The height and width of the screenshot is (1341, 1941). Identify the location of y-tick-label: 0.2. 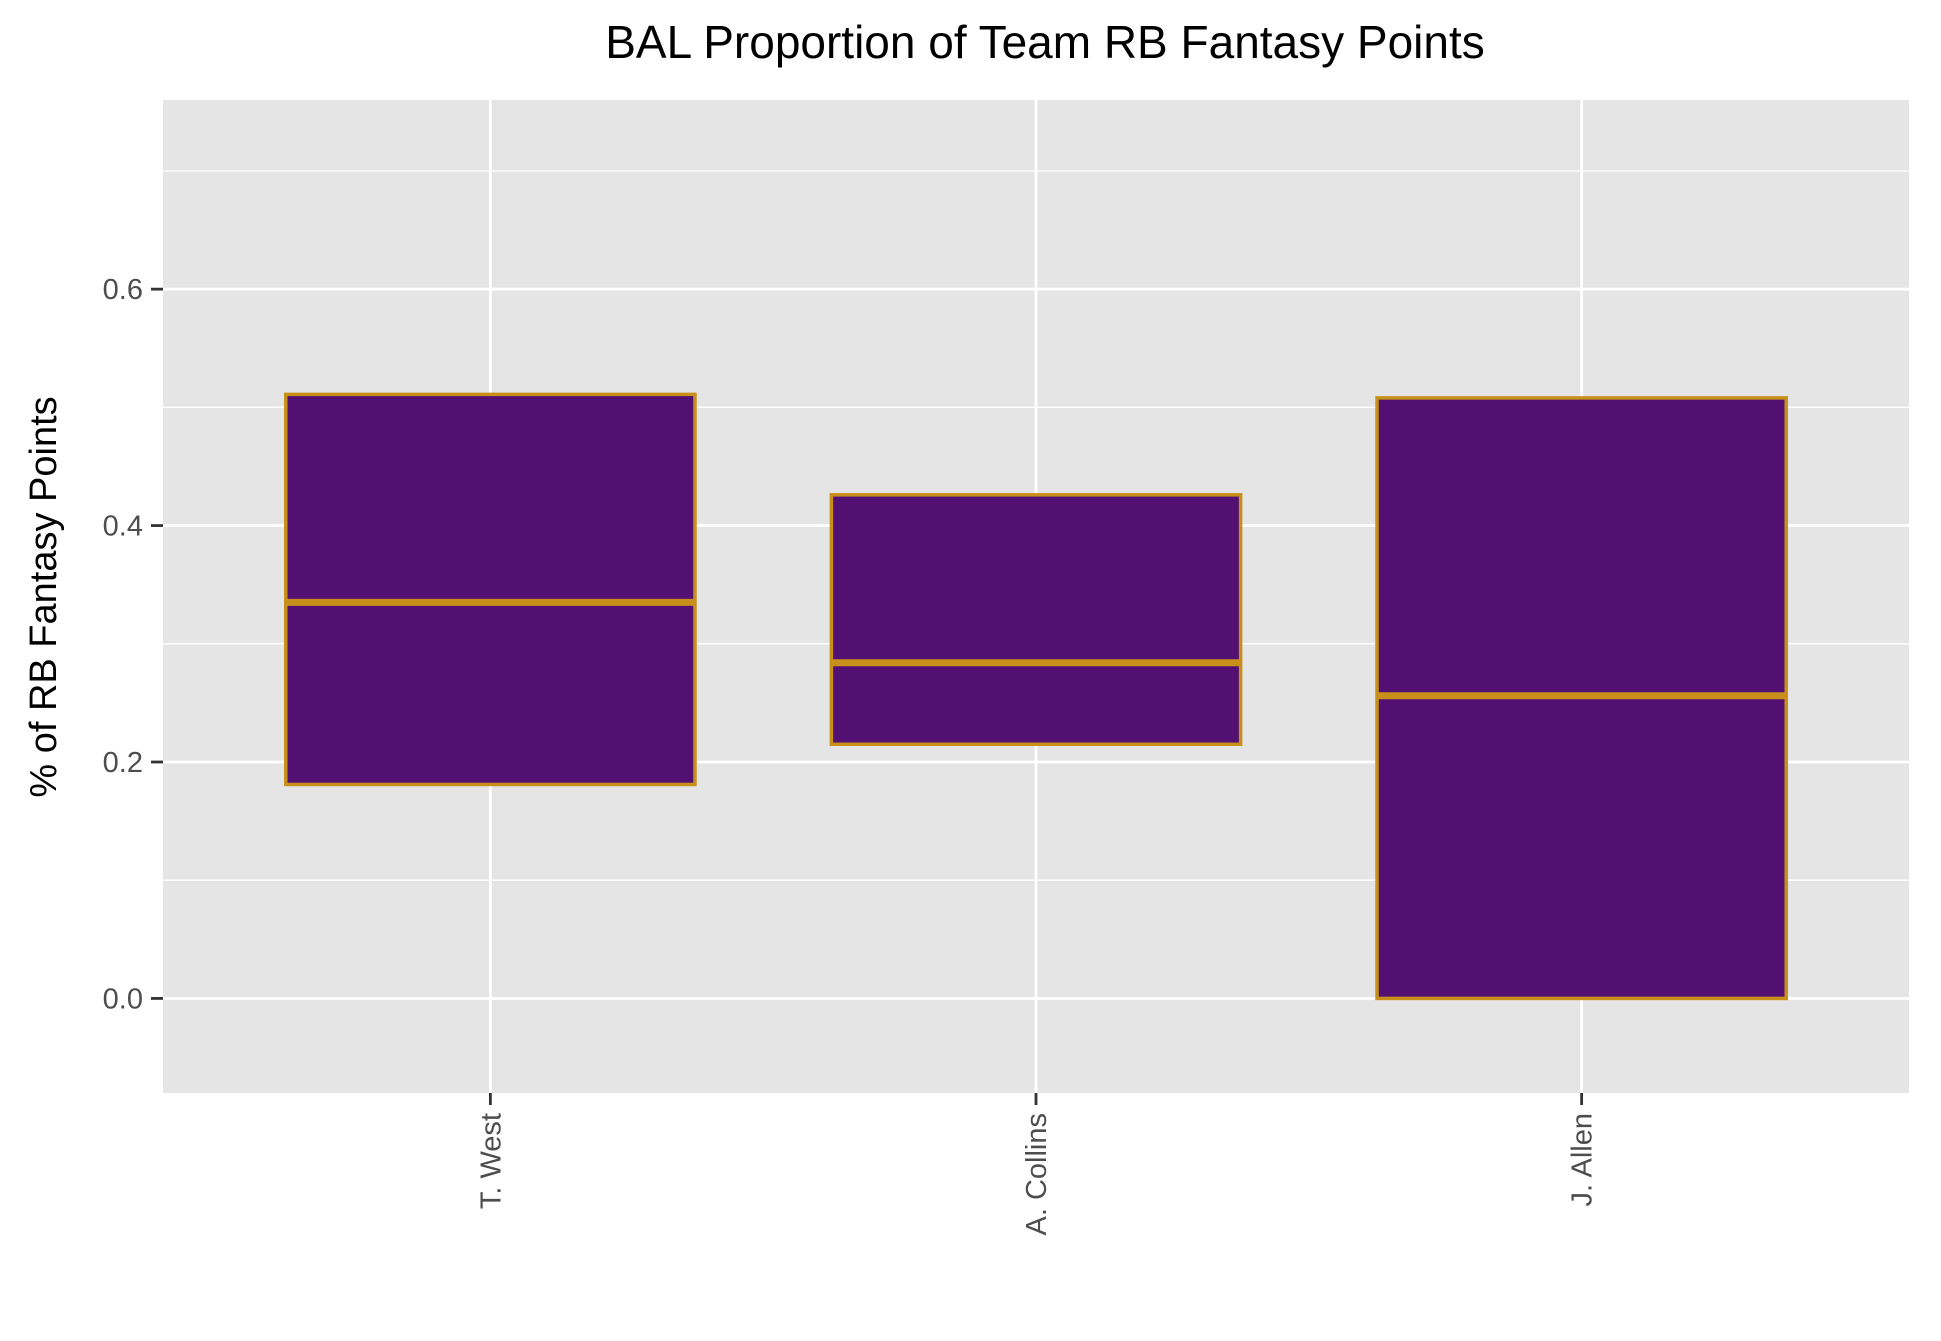
(123, 763).